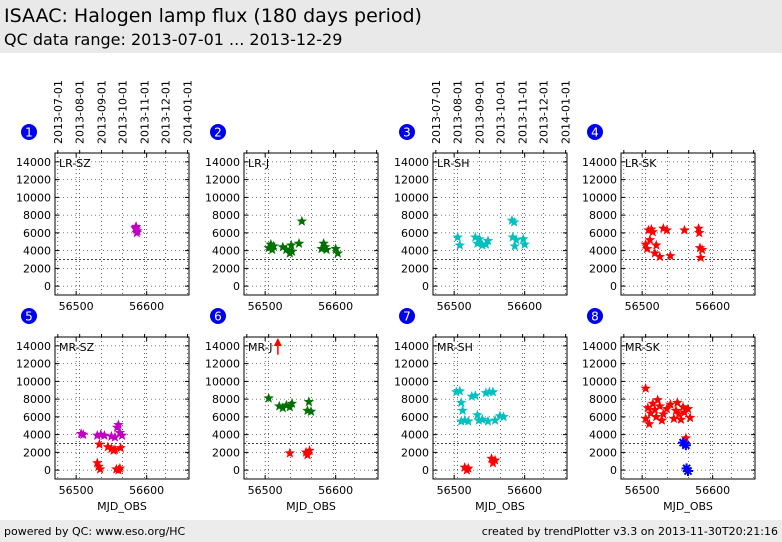  I want to click on panel-label: MR-SH, so click(455, 347).